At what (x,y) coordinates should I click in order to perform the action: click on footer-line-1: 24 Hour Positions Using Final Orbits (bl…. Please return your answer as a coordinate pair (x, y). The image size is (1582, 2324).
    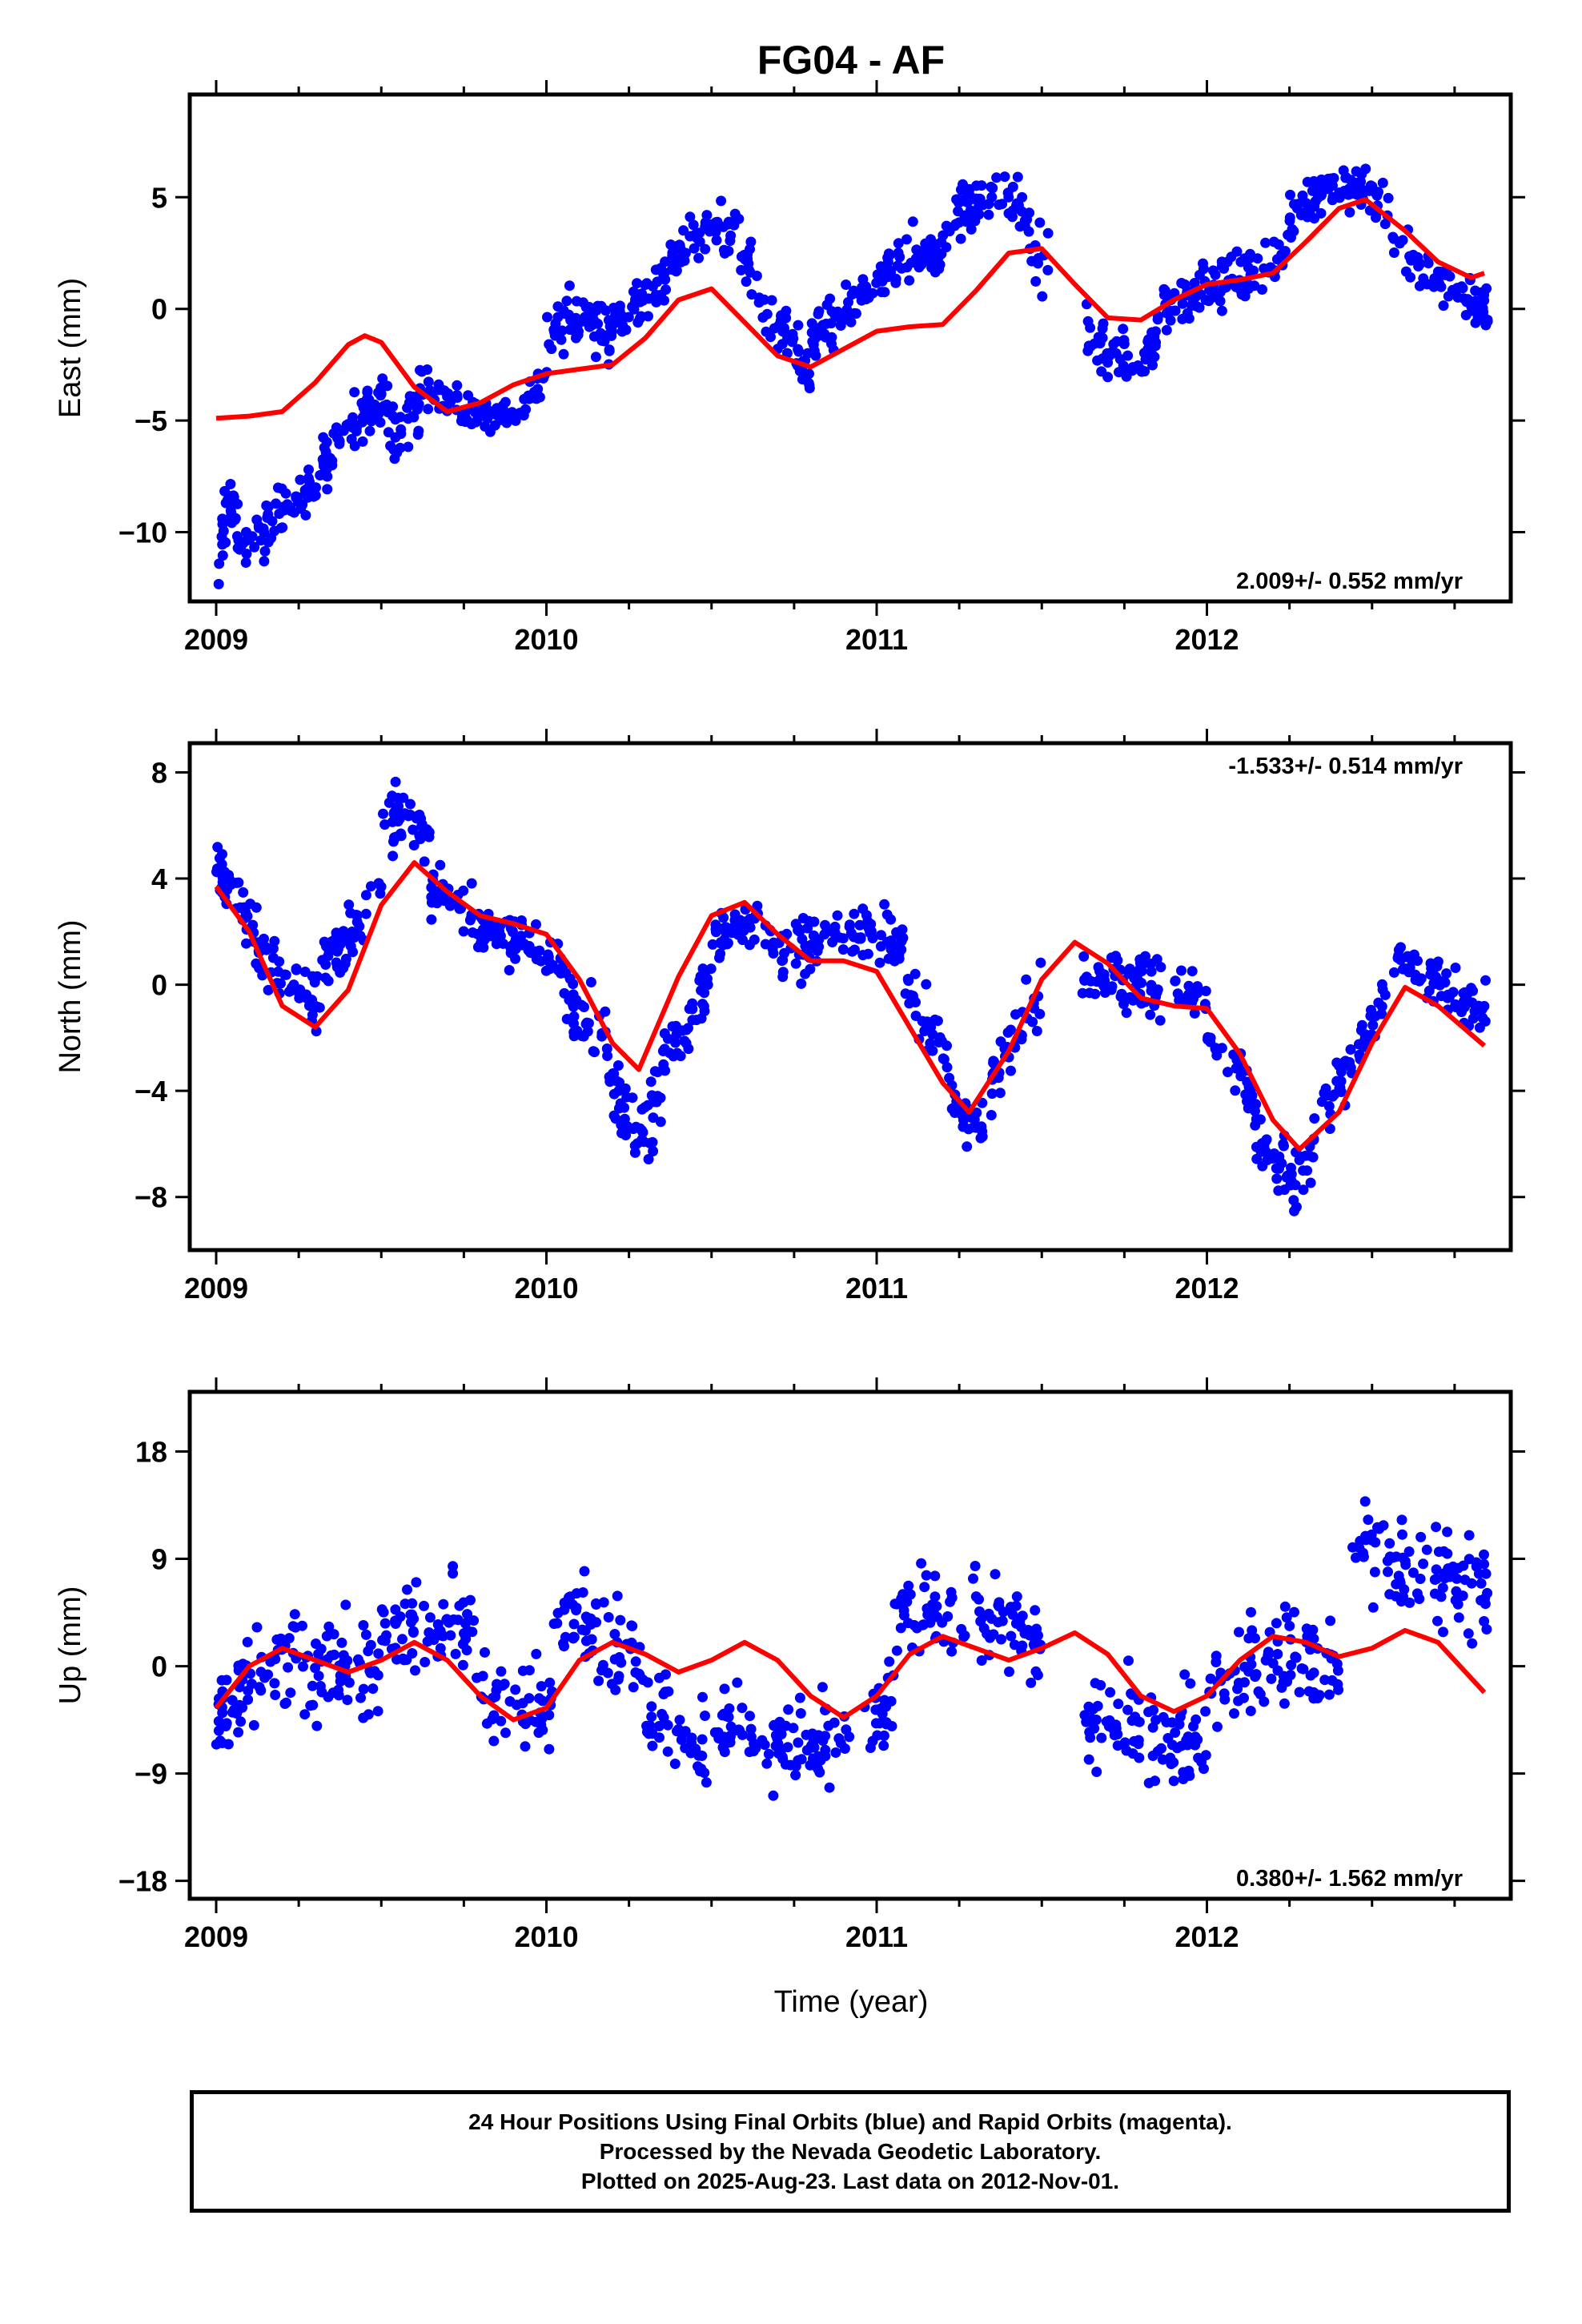
    Looking at the image, I should click on (850, 2121).